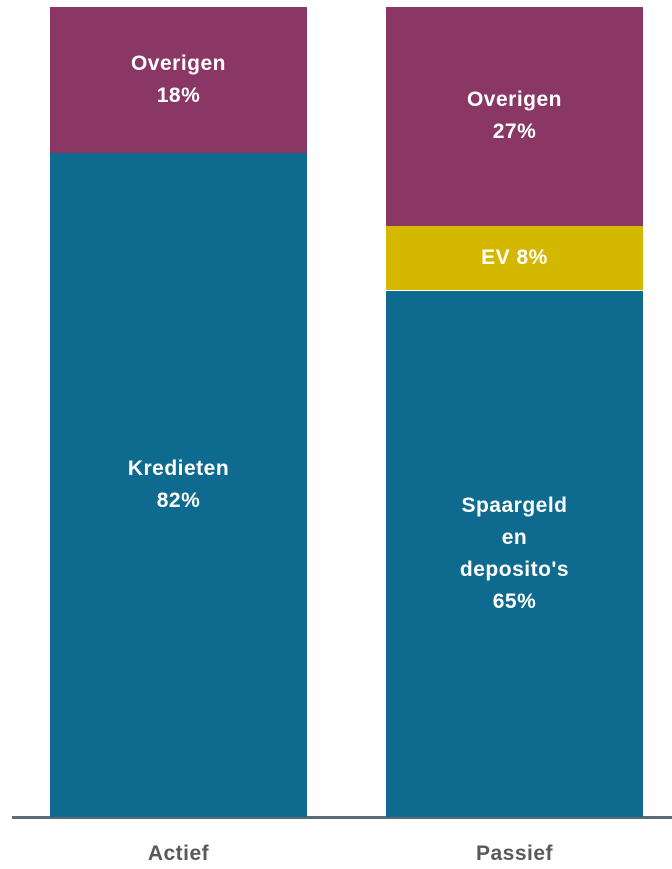  I want to click on data-label: 18%, so click(178, 95).